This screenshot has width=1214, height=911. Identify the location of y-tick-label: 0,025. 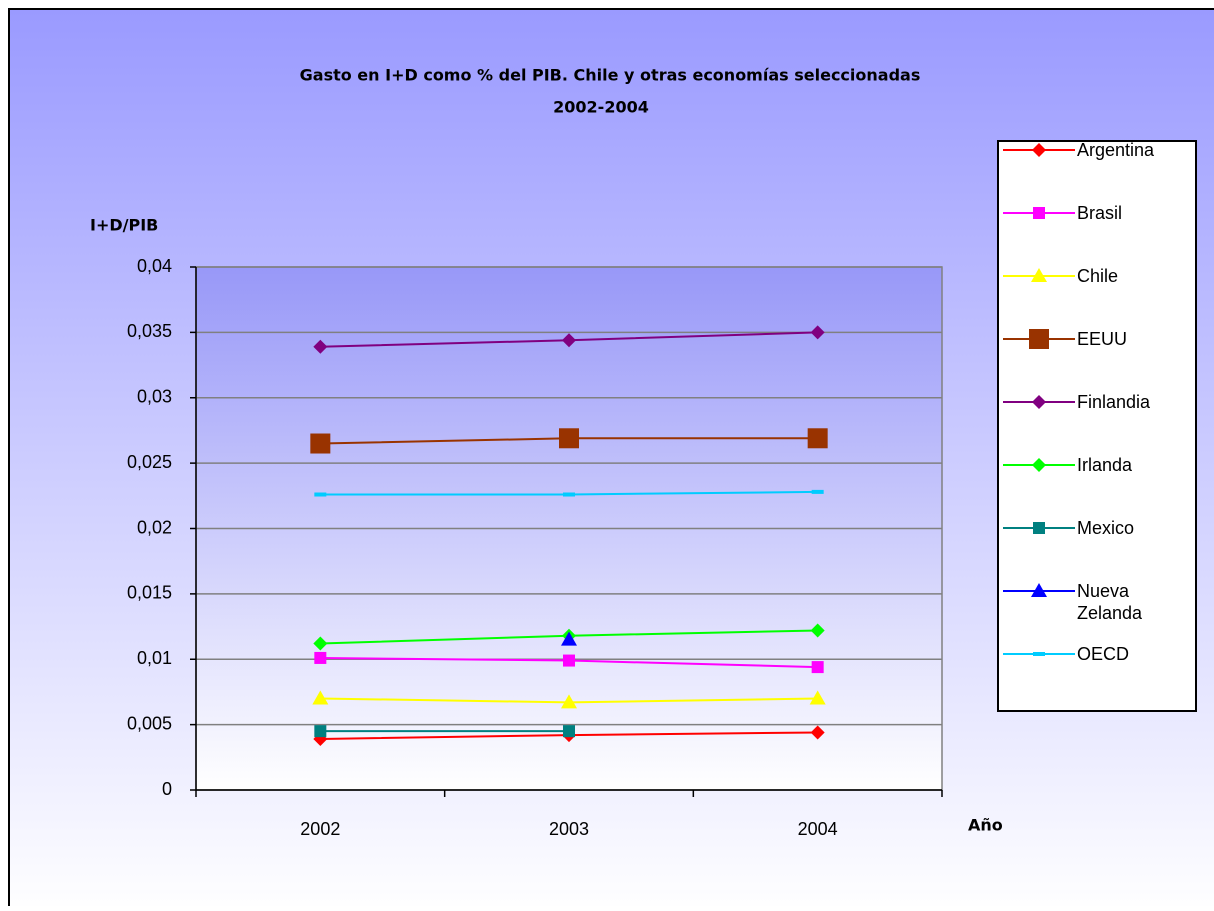
(149, 462).